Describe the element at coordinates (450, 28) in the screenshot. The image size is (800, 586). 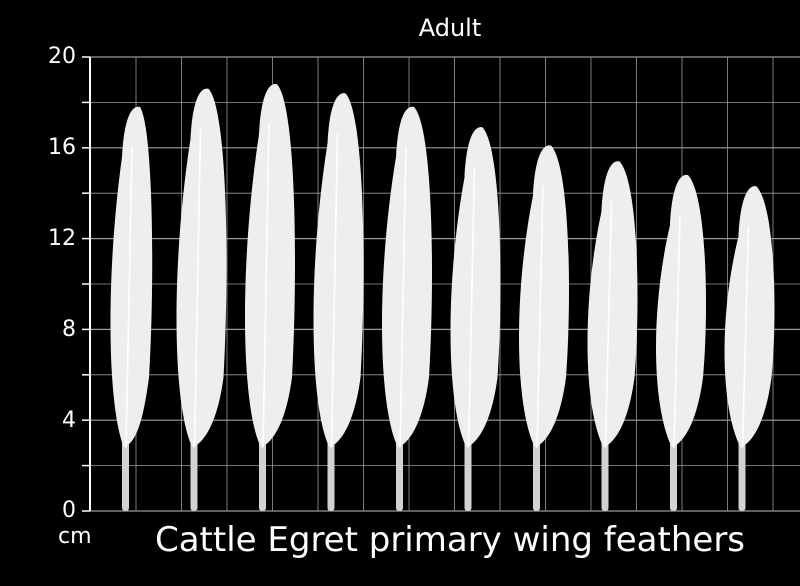
I see `title-label: Adult` at that location.